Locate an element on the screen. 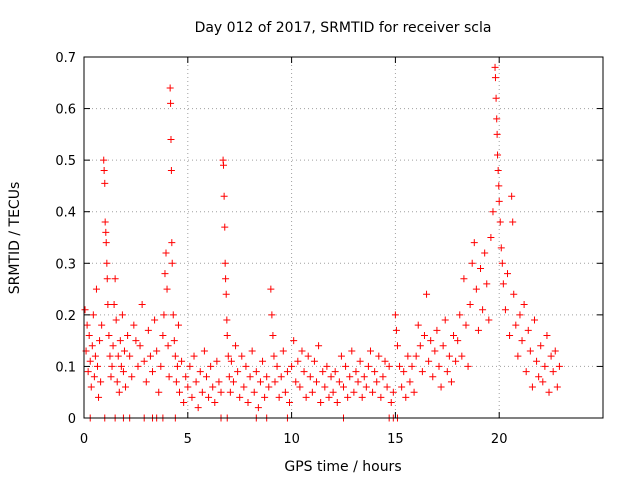  y-tick-label: 0.1 is located at coordinates (65, 367).